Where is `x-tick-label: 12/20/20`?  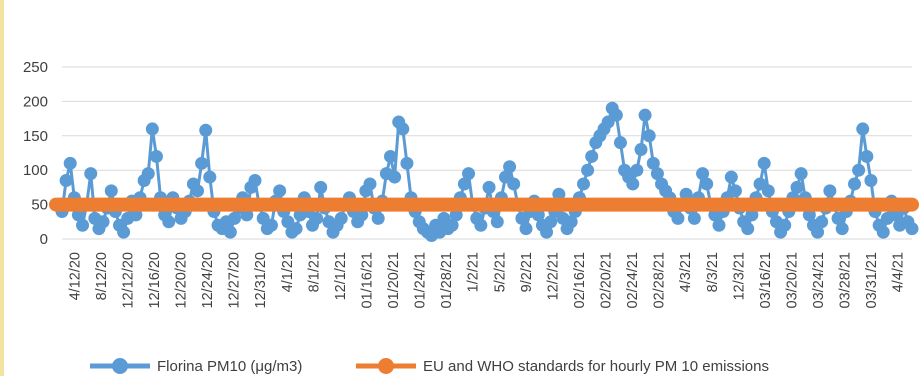
x-tick-label: 12/20/20 is located at coordinates (182, 280).